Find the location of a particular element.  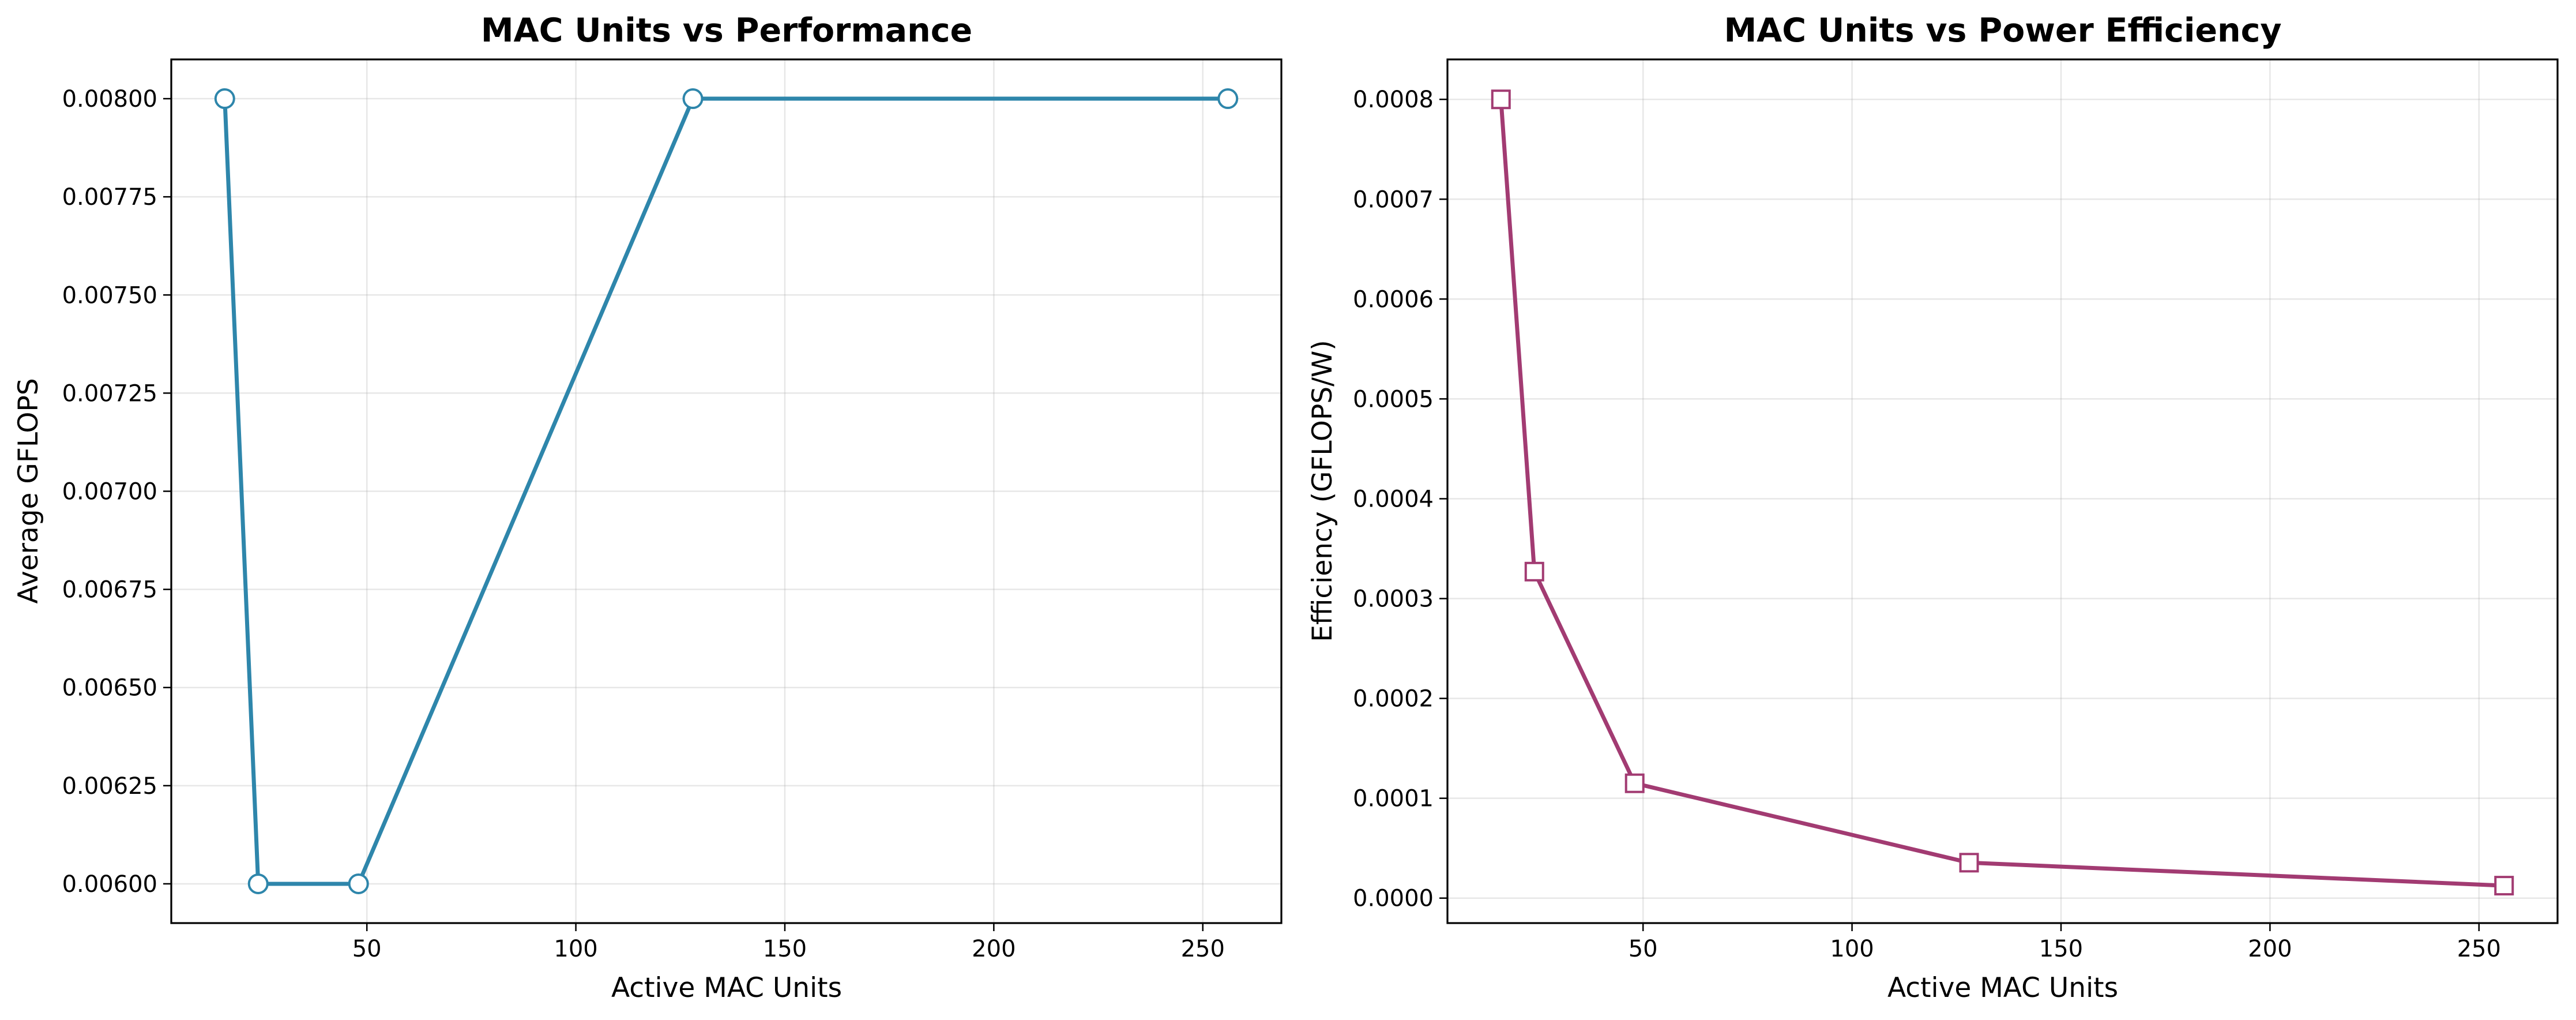

chart-title: MAC Units vs Performance is located at coordinates (726, 31).